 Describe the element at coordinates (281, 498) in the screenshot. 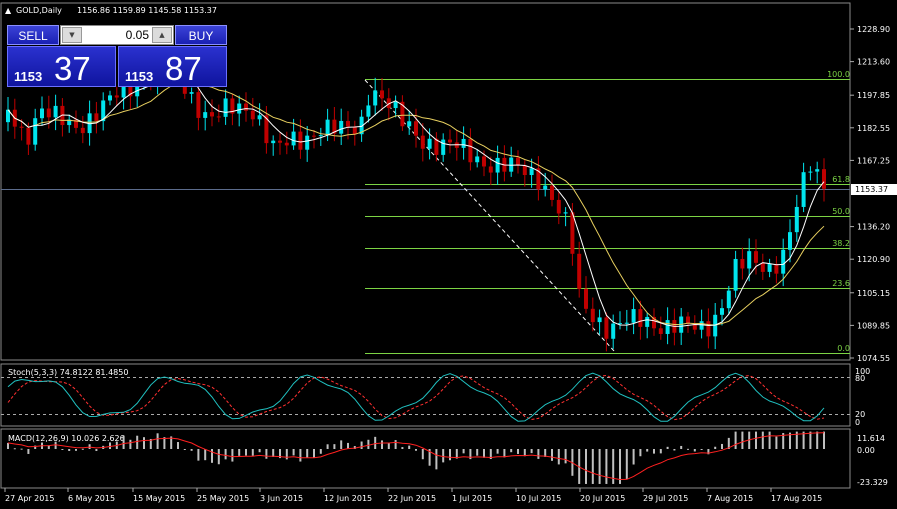

I see `time-axis-label: 3 Jun 2015` at that location.